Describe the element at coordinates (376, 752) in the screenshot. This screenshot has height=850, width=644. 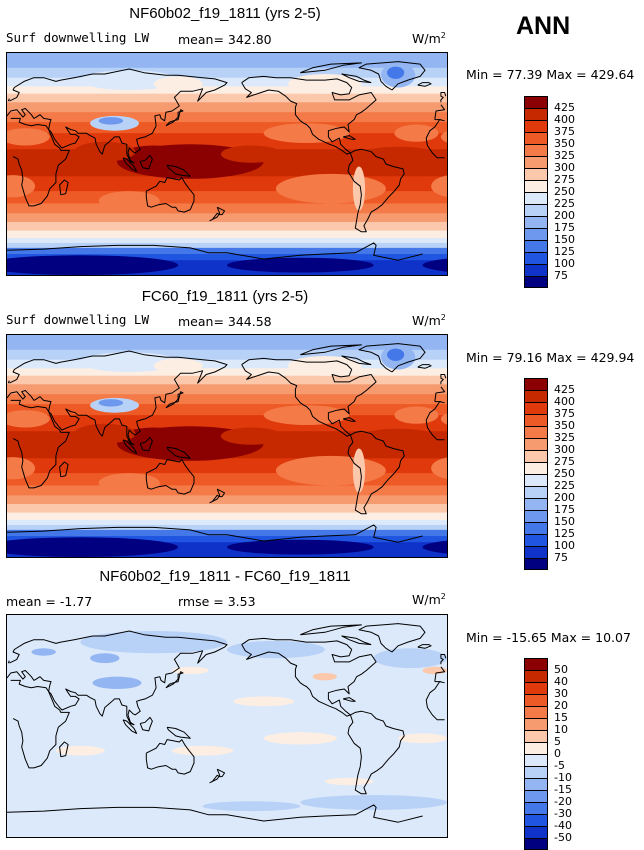
I see `coastline-samerica` at that location.